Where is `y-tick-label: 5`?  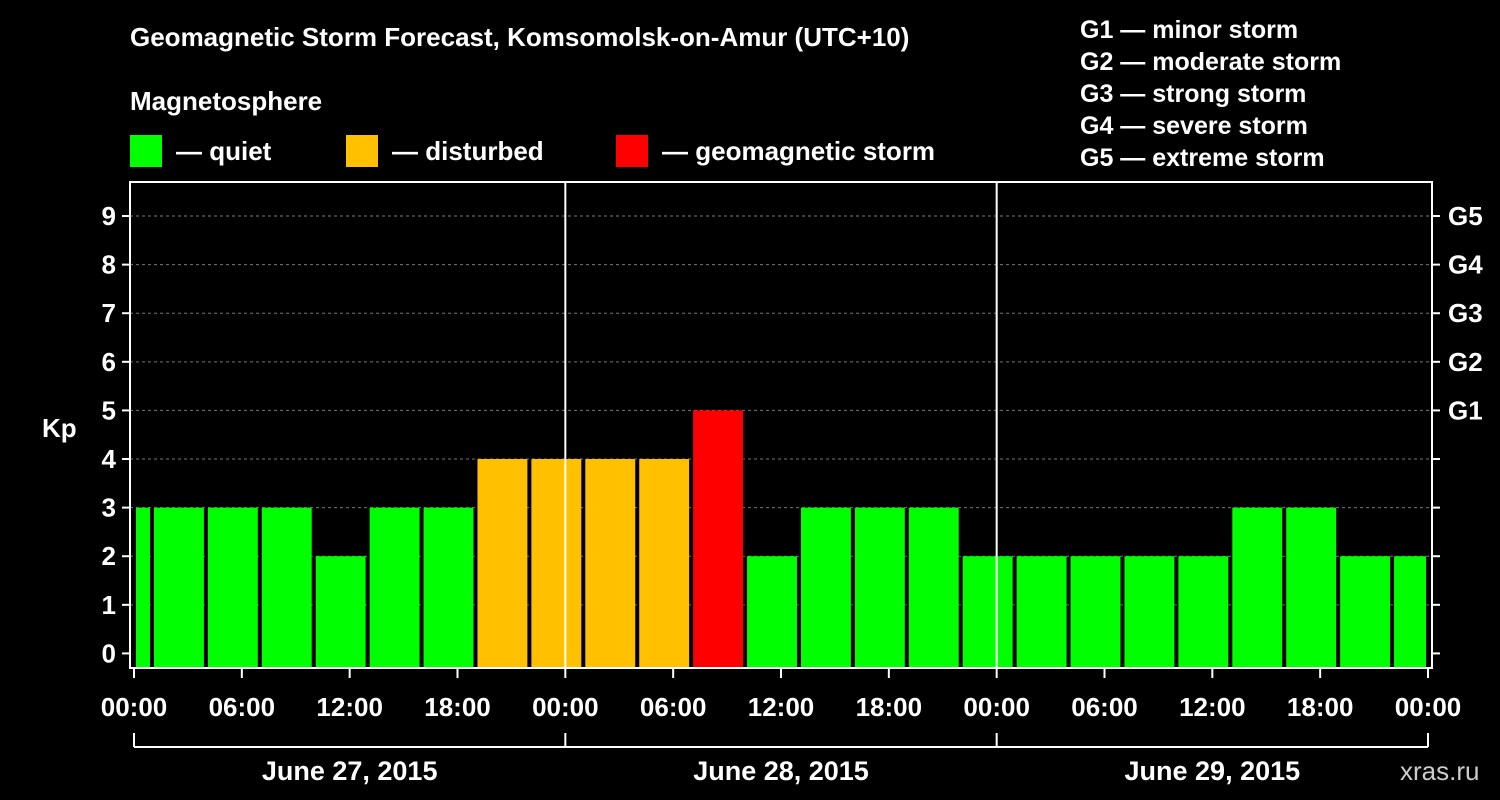
y-tick-label: 5 is located at coordinates (109, 410).